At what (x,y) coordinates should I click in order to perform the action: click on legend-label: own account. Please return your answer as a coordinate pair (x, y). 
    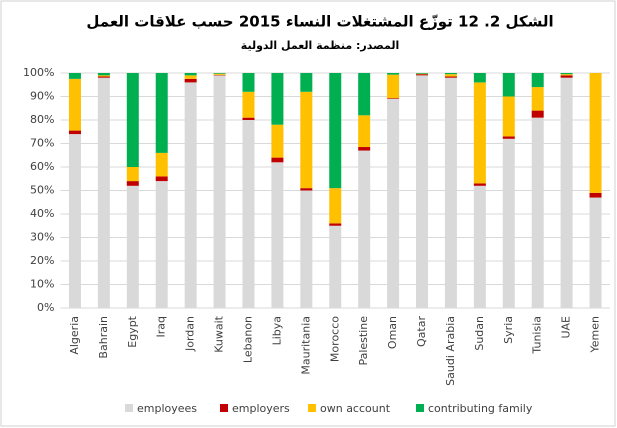
    Looking at the image, I should click on (355, 408).